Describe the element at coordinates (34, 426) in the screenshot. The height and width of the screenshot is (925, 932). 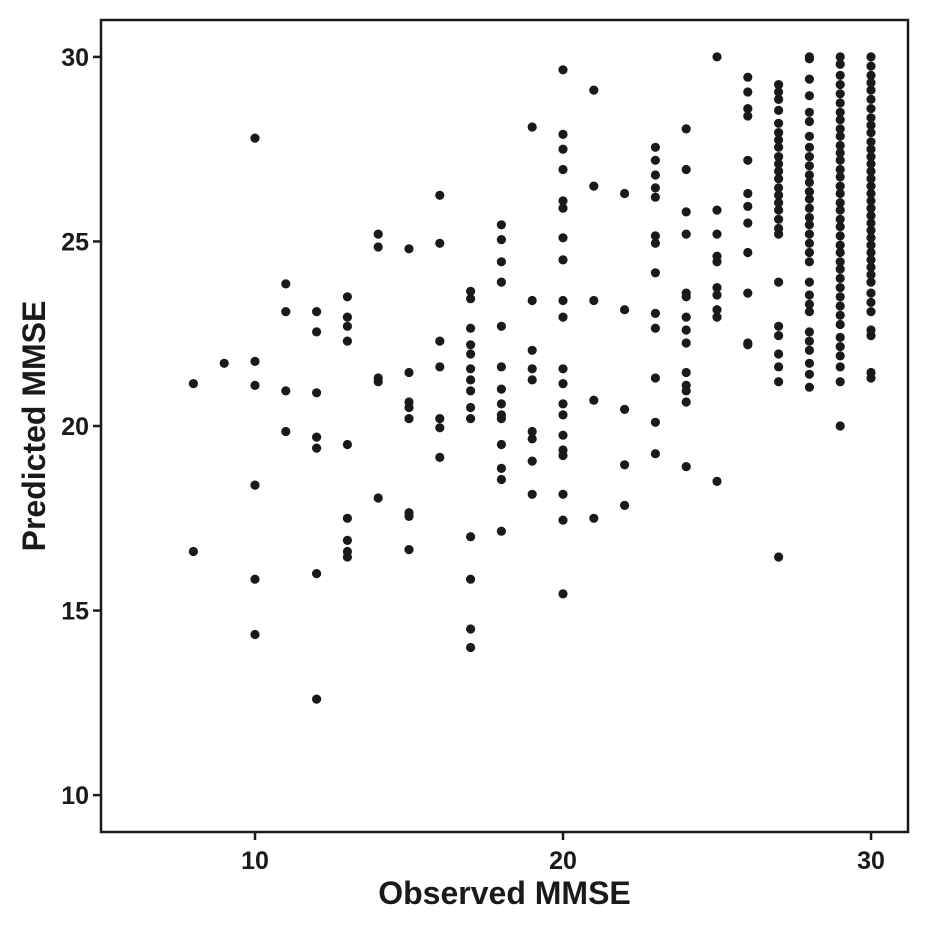
I see `y-axis-title: Predicted MMSE` at that location.